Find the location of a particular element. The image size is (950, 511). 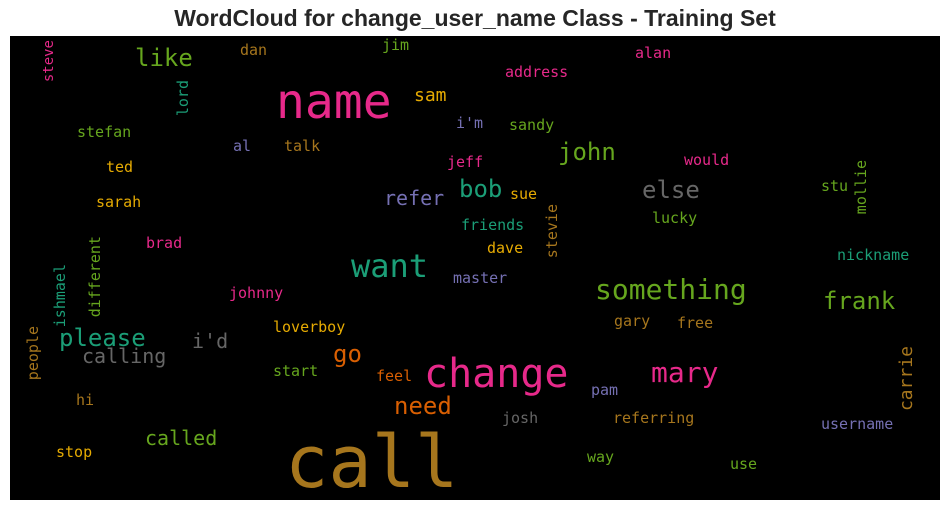

word-steve: steve is located at coordinates (49, 61).